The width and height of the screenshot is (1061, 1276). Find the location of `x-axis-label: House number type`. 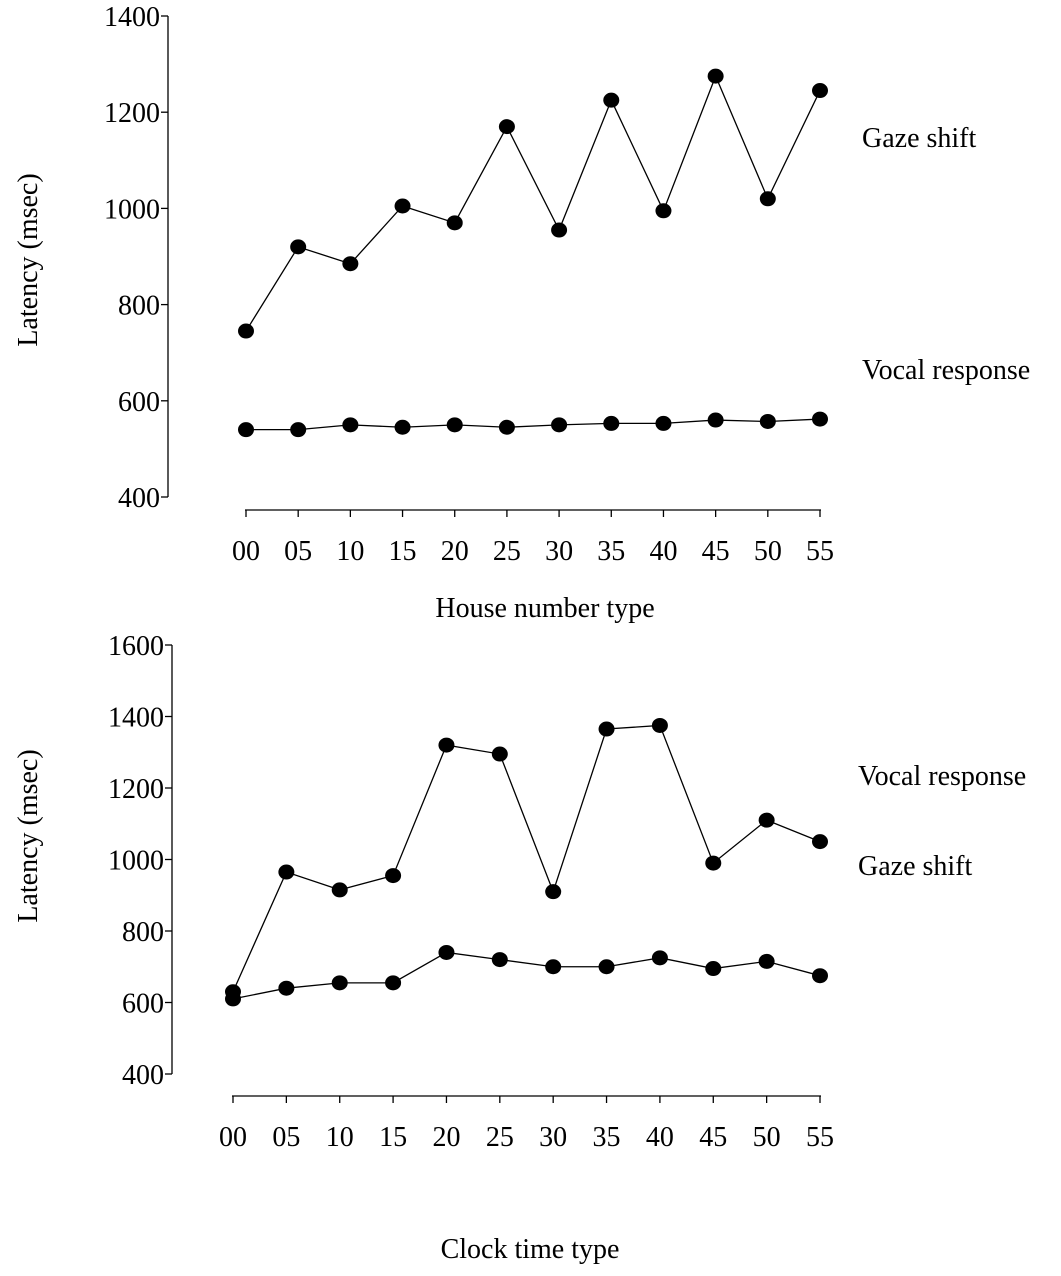

x-axis-label: House number type is located at coordinates (544, 608).